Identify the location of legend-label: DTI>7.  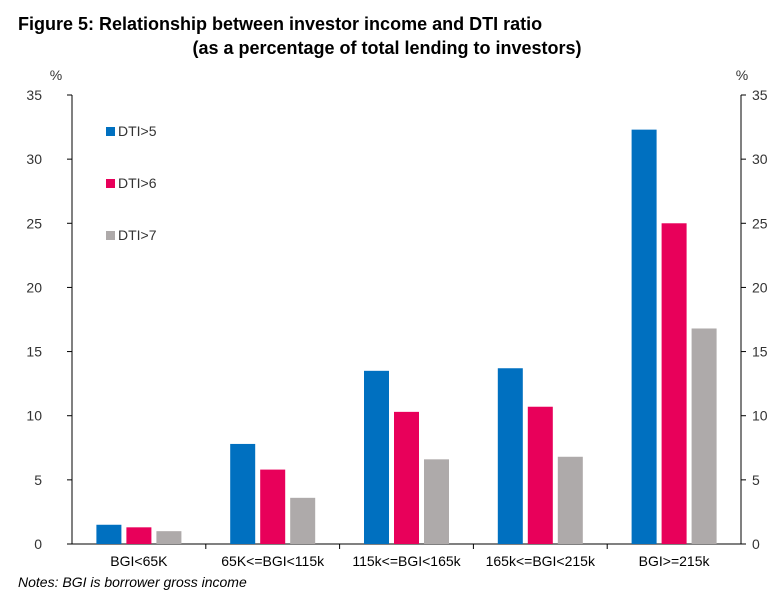
(137, 235).